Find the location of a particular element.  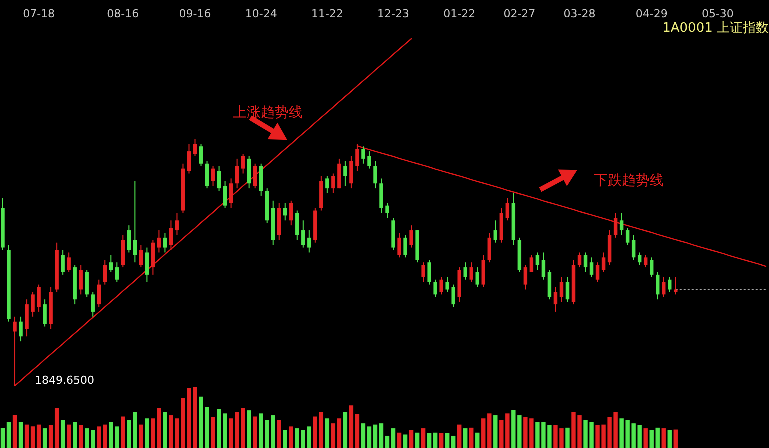

x-tick-label: 09-16 is located at coordinates (195, 14).